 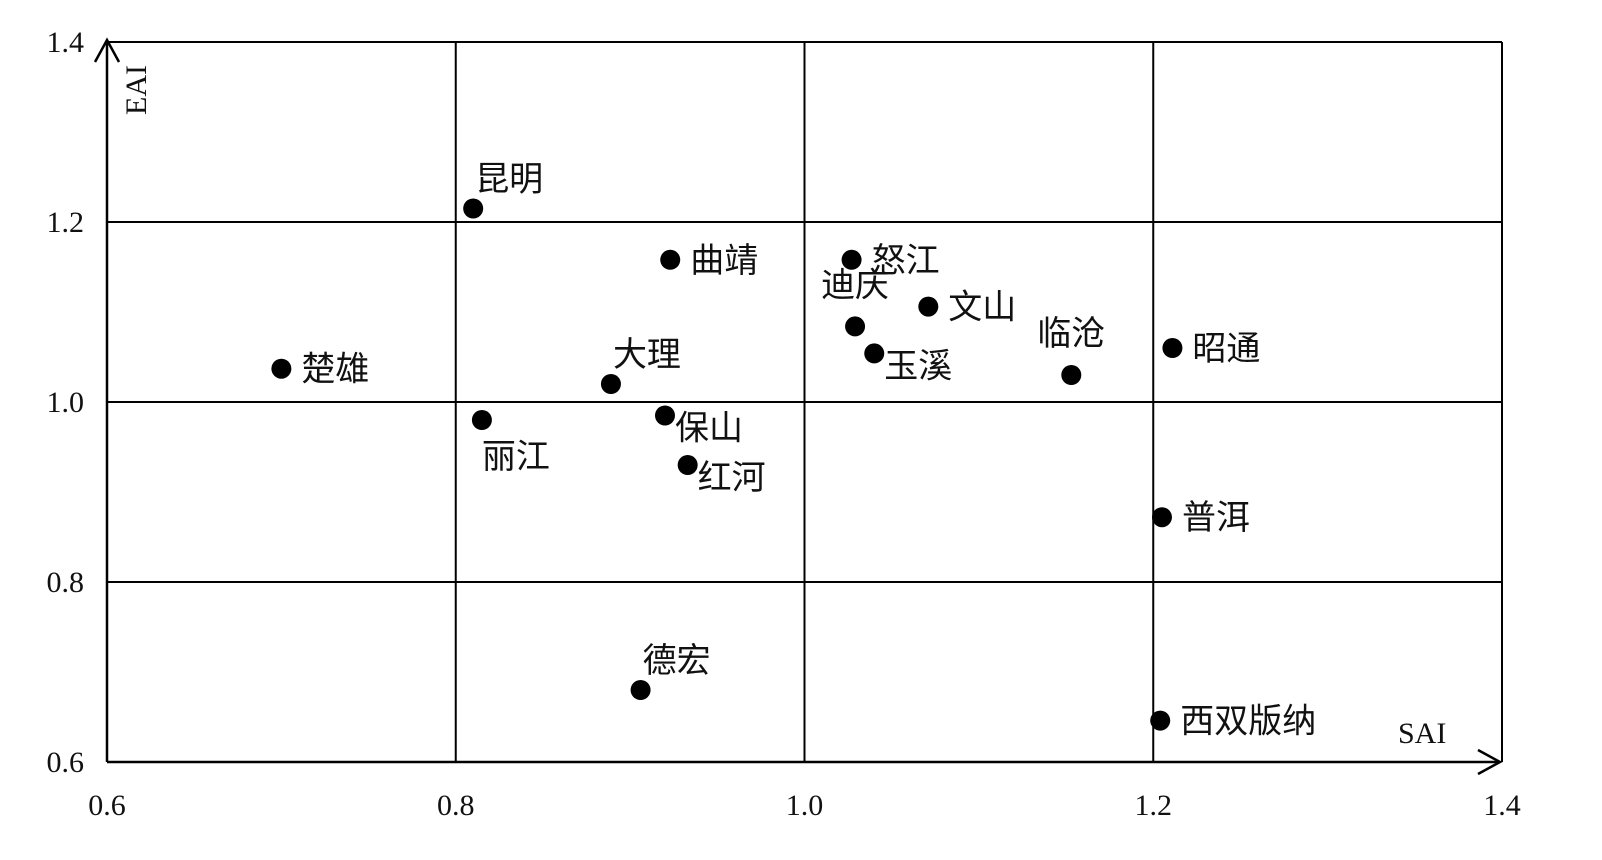 I want to click on y-axis-arrow, so click(x=107, y=50).